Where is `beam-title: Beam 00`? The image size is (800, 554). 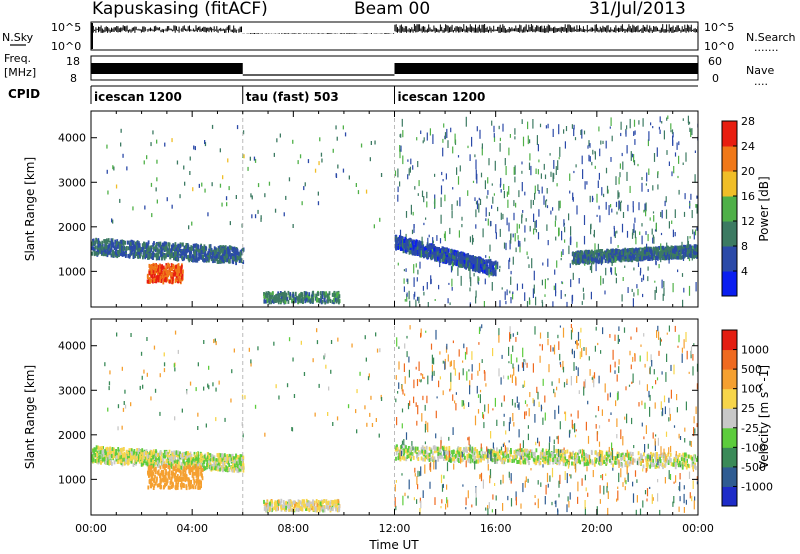 beam-title: Beam 00 is located at coordinates (392, 9).